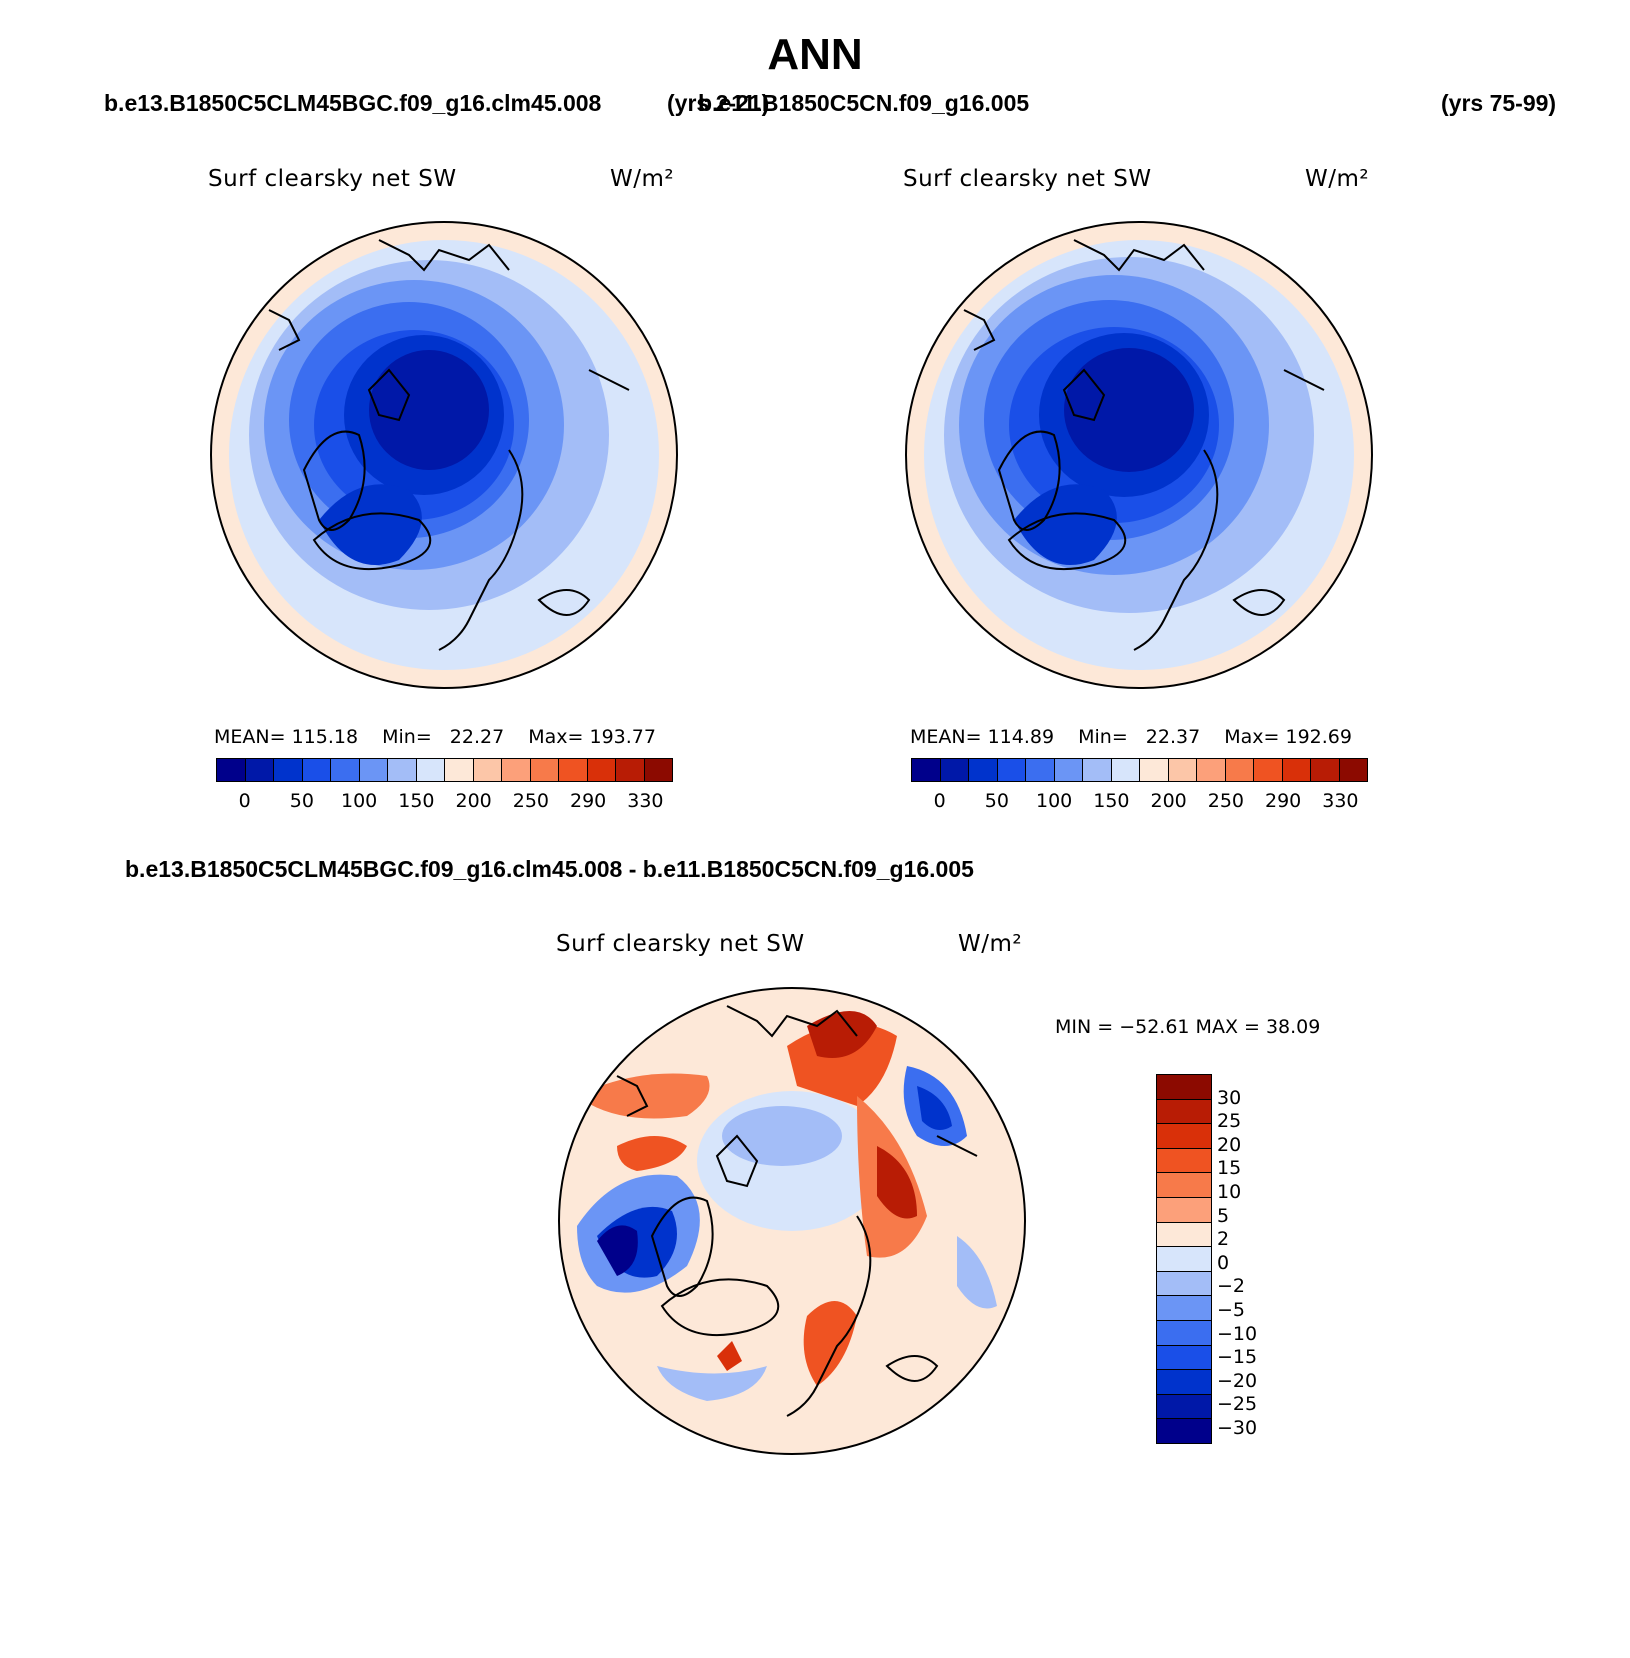 This screenshot has width=1630, height=1658. I want to click on left-polar-map, so click(444, 455).